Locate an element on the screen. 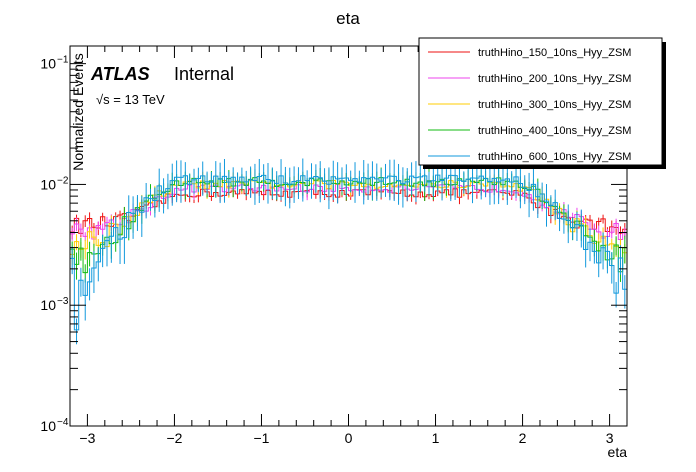 This screenshot has width=696, height=472. y-tick-exponent: −3 is located at coordinates (63, 301).